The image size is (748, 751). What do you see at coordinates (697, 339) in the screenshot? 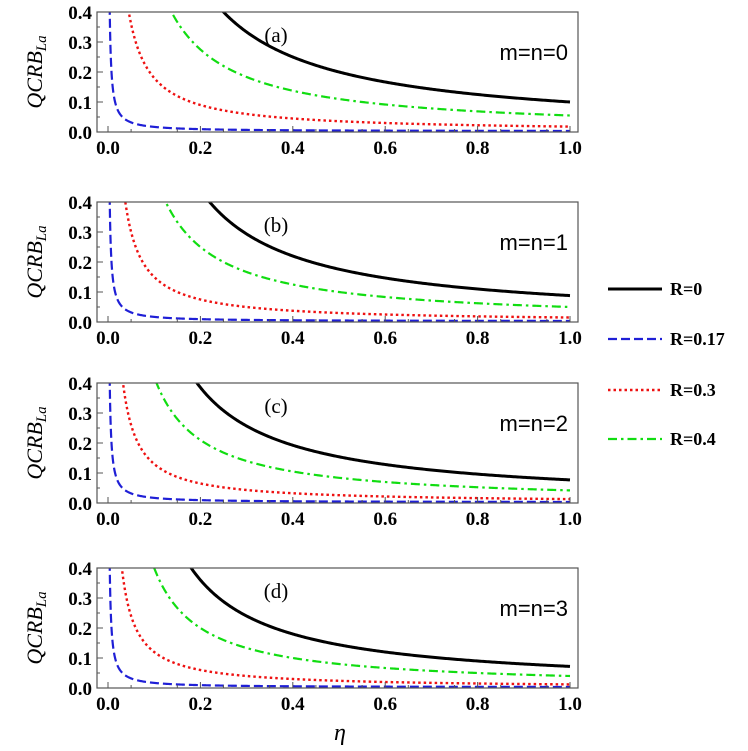
I see `legend-label: R=0.17` at bounding box center [697, 339].